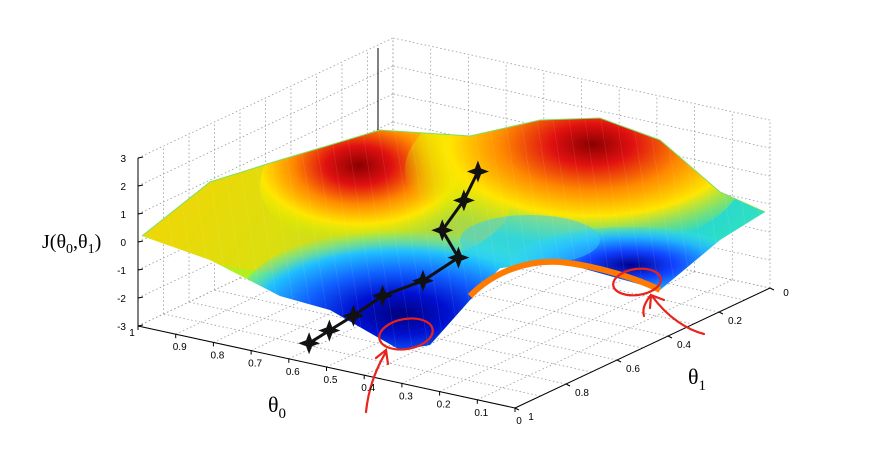 The height and width of the screenshot is (465, 896). Describe the element at coordinates (217, 355) in the screenshot. I see `x-tick-label: 0.8` at that location.